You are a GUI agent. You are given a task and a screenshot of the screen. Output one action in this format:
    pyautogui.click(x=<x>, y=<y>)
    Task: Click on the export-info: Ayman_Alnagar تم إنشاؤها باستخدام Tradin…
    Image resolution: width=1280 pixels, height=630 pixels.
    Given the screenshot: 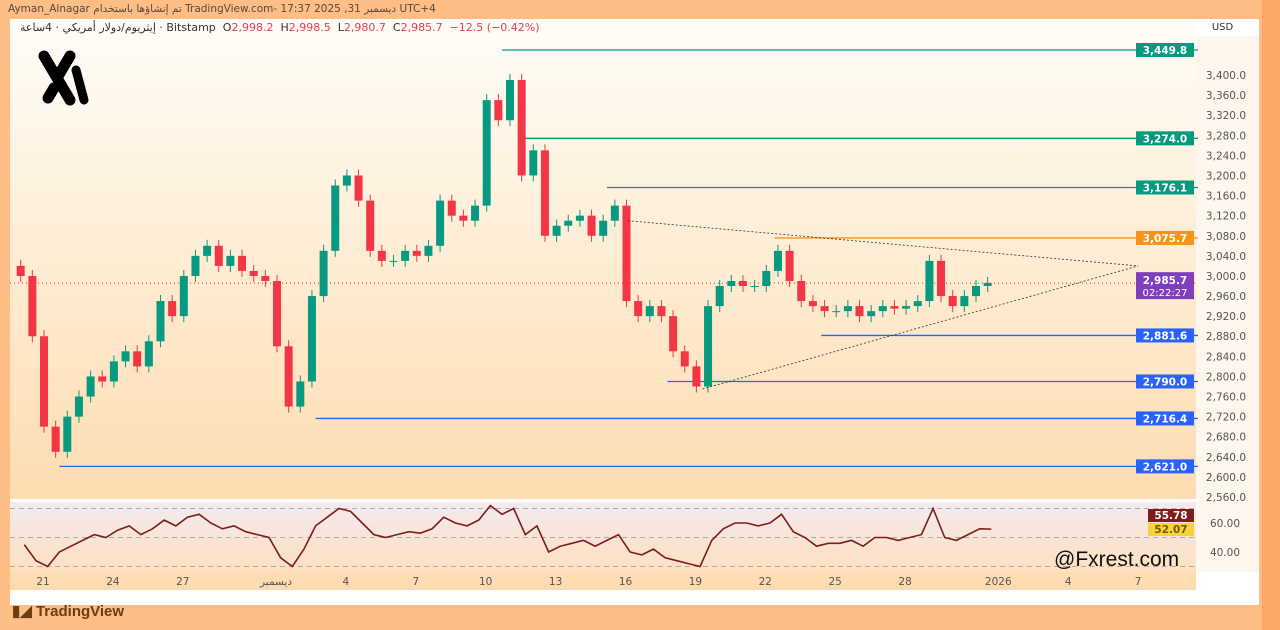 What is the action you would take?
    pyautogui.click(x=222, y=9)
    